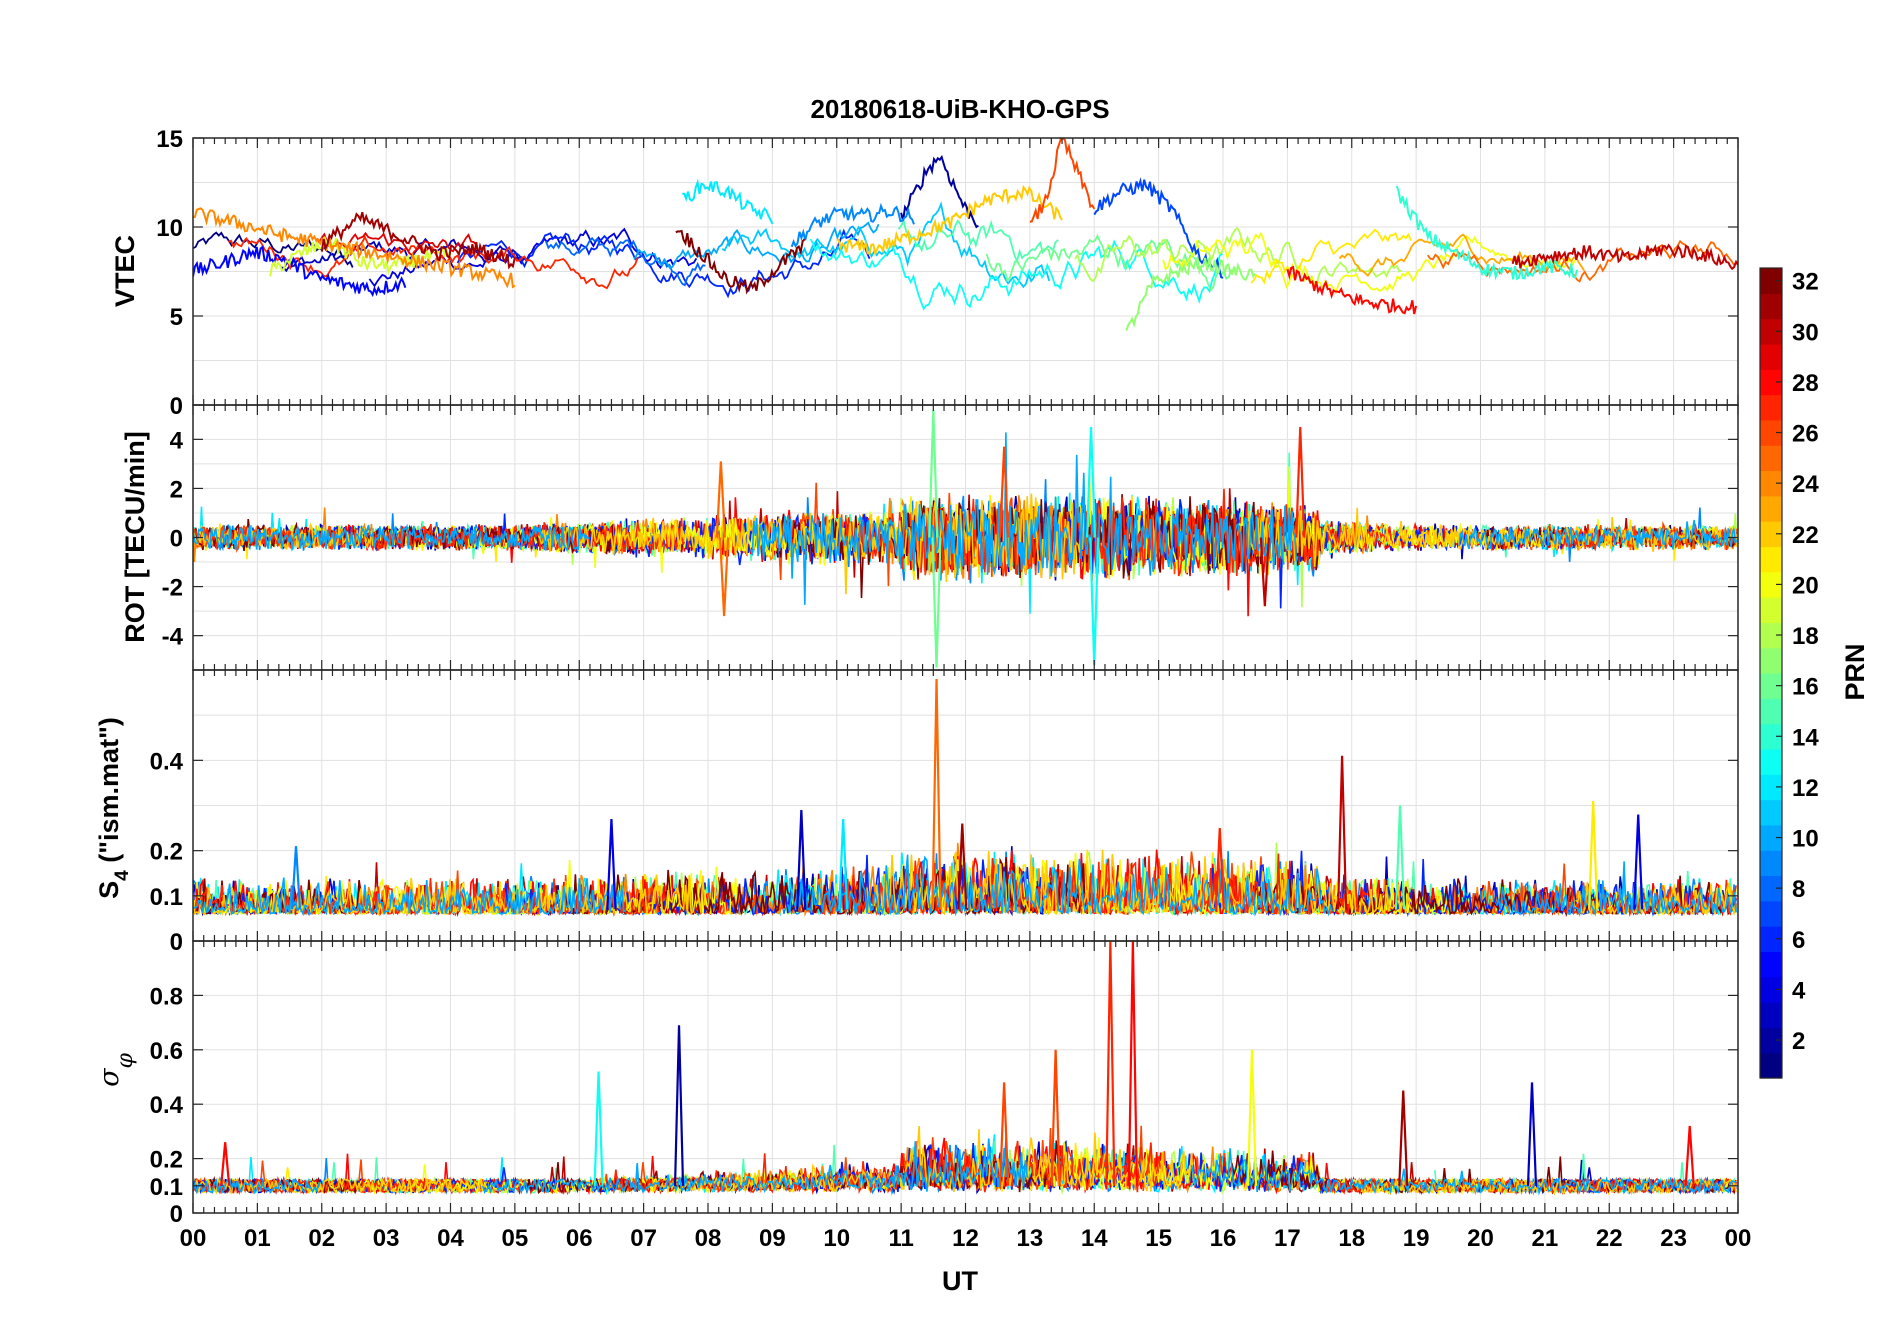  I want to click on x-tick-label: 01, so click(257, 1238).